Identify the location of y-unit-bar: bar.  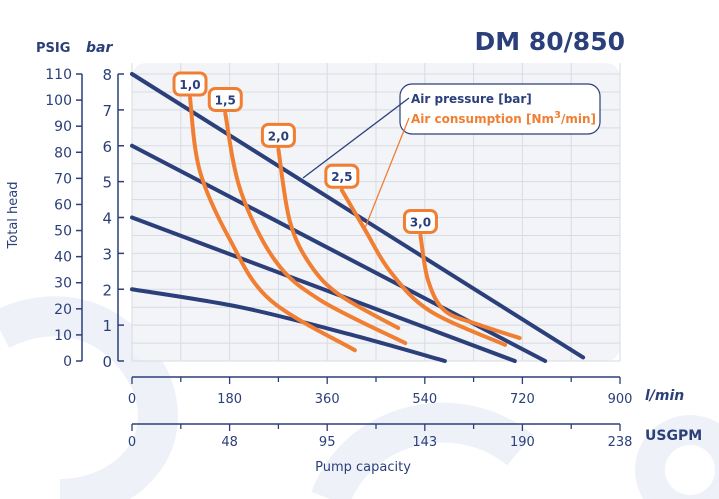
(99, 48).